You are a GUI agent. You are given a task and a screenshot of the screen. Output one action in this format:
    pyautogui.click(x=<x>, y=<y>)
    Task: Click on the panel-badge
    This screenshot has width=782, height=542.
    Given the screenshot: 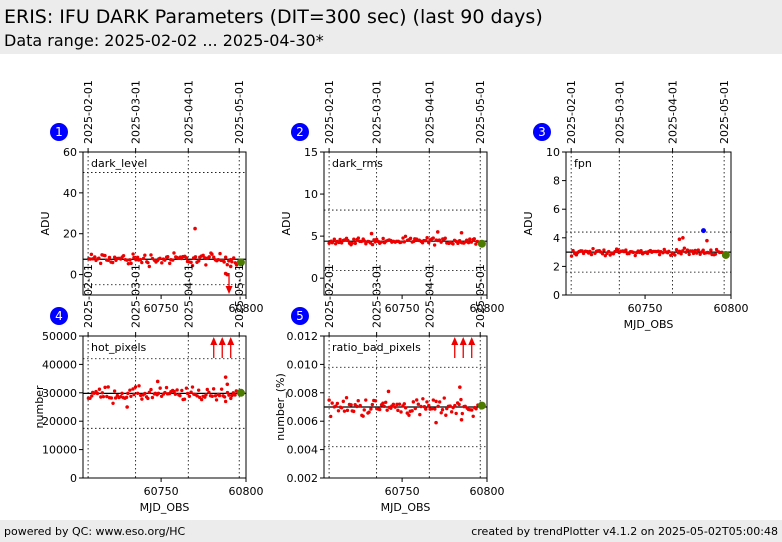 What is the action you would take?
    pyautogui.click(x=59, y=316)
    